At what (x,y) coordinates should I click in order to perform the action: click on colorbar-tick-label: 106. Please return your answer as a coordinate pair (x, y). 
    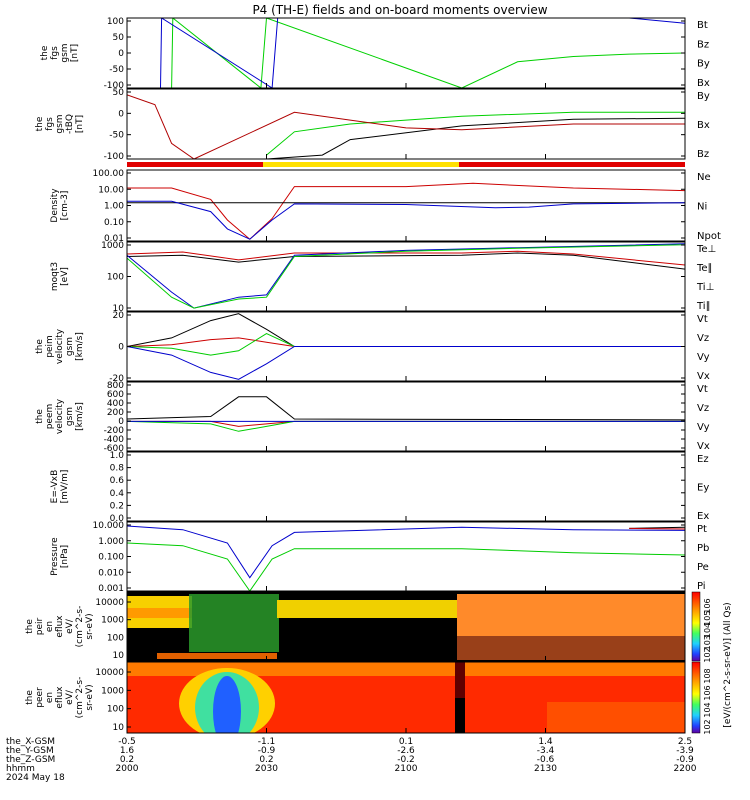
    Looking at the image, I should click on (707, 692).